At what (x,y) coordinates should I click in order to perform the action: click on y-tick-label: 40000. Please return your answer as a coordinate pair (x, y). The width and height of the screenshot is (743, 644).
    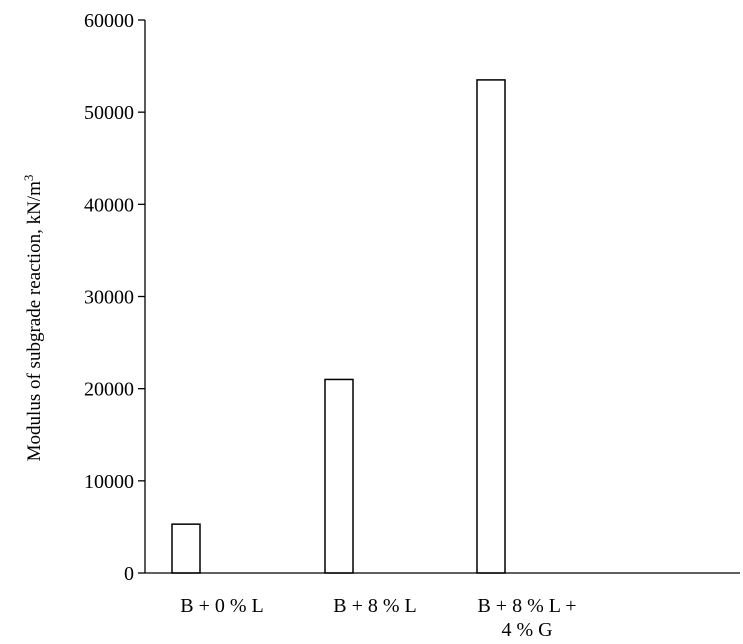
    Looking at the image, I should click on (109, 205).